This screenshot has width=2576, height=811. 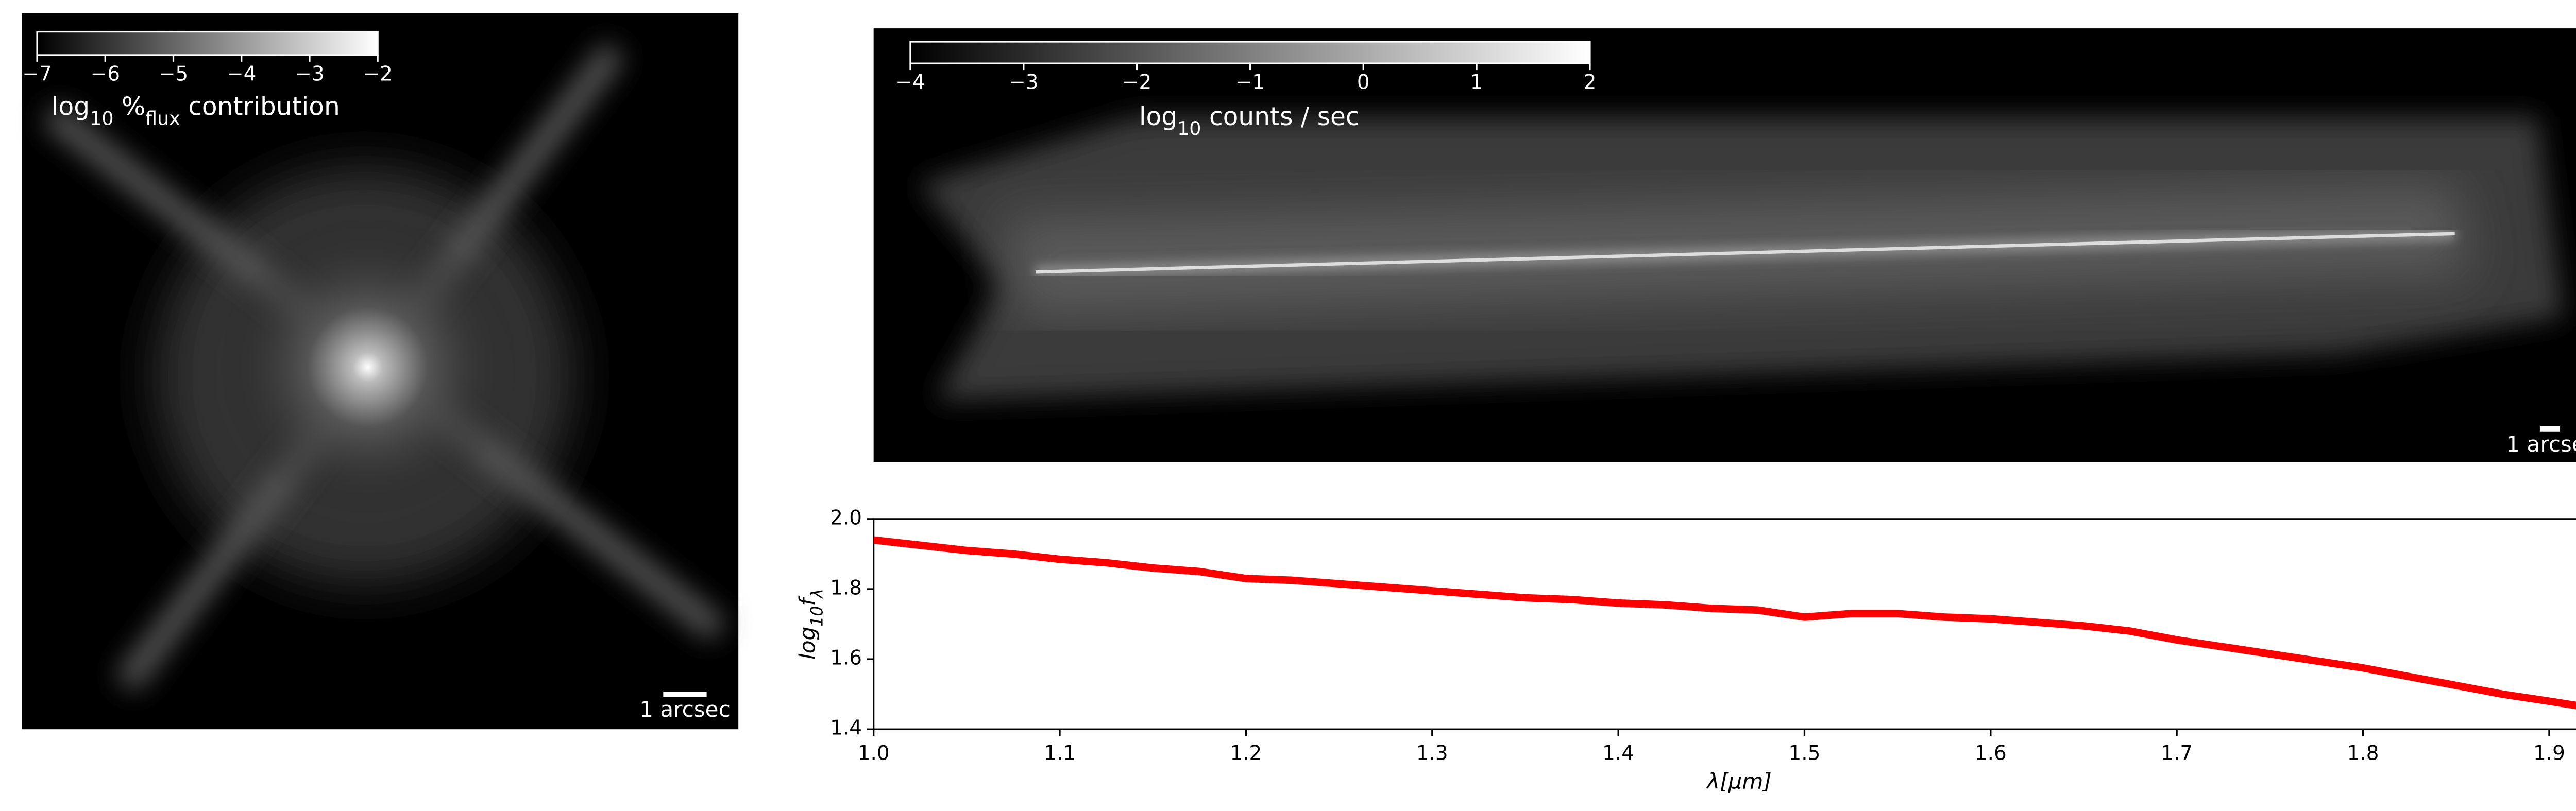 What do you see at coordinates (846, 658) in the screenshot?
I see `y-tick-label: 1.6` at bounding box center [846, 658].